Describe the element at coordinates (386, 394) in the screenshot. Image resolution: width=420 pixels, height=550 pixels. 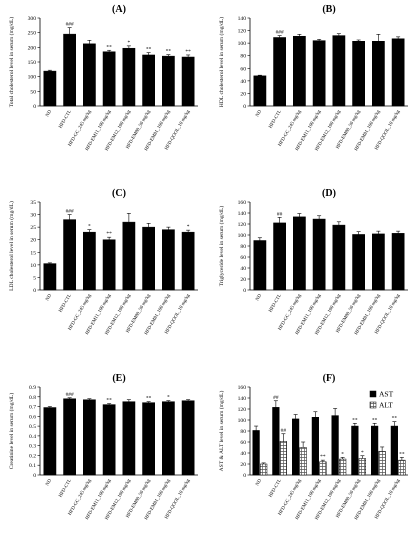
I see `legend-label: AST` at that location.